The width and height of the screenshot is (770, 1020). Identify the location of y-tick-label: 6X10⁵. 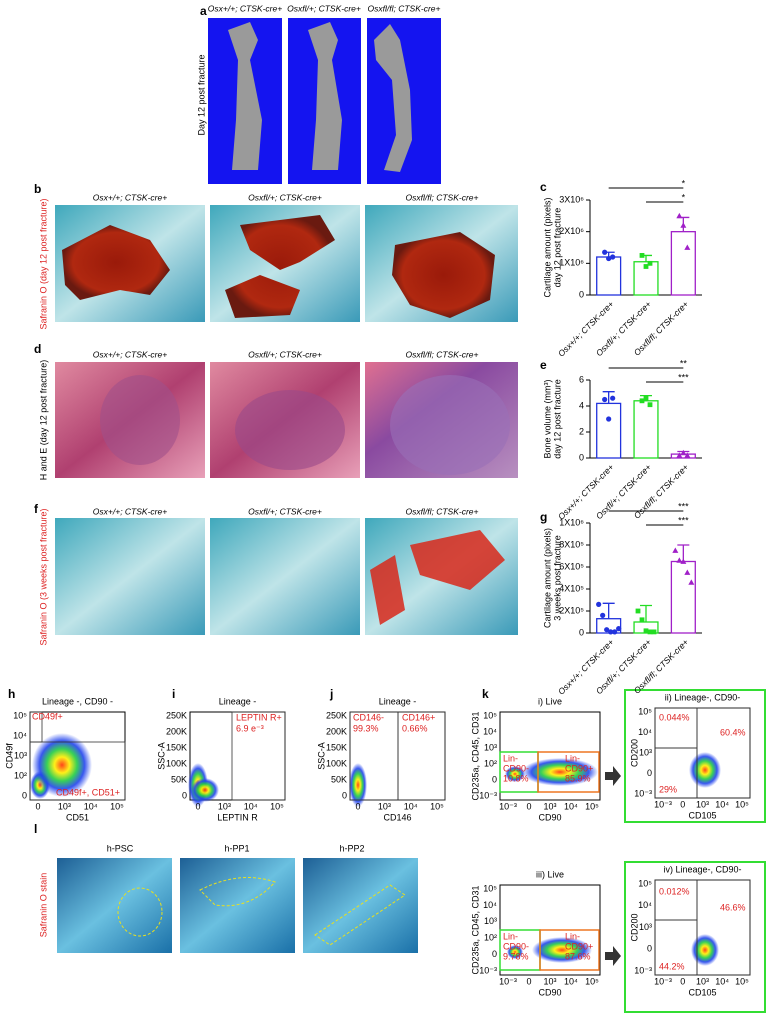
(571, 566).